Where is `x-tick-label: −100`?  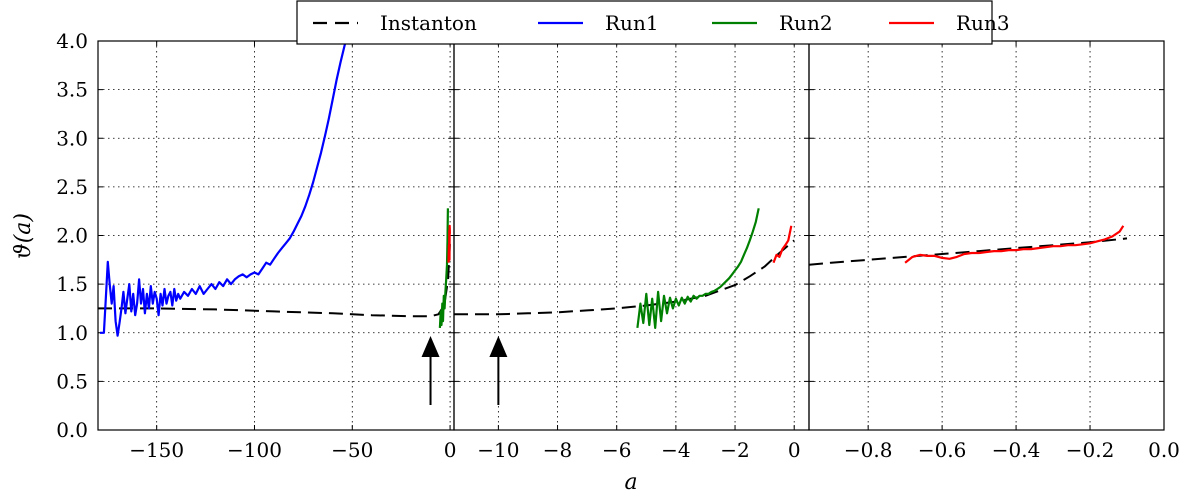 x-tick-label: −100 is located at coordinates (254, 450).